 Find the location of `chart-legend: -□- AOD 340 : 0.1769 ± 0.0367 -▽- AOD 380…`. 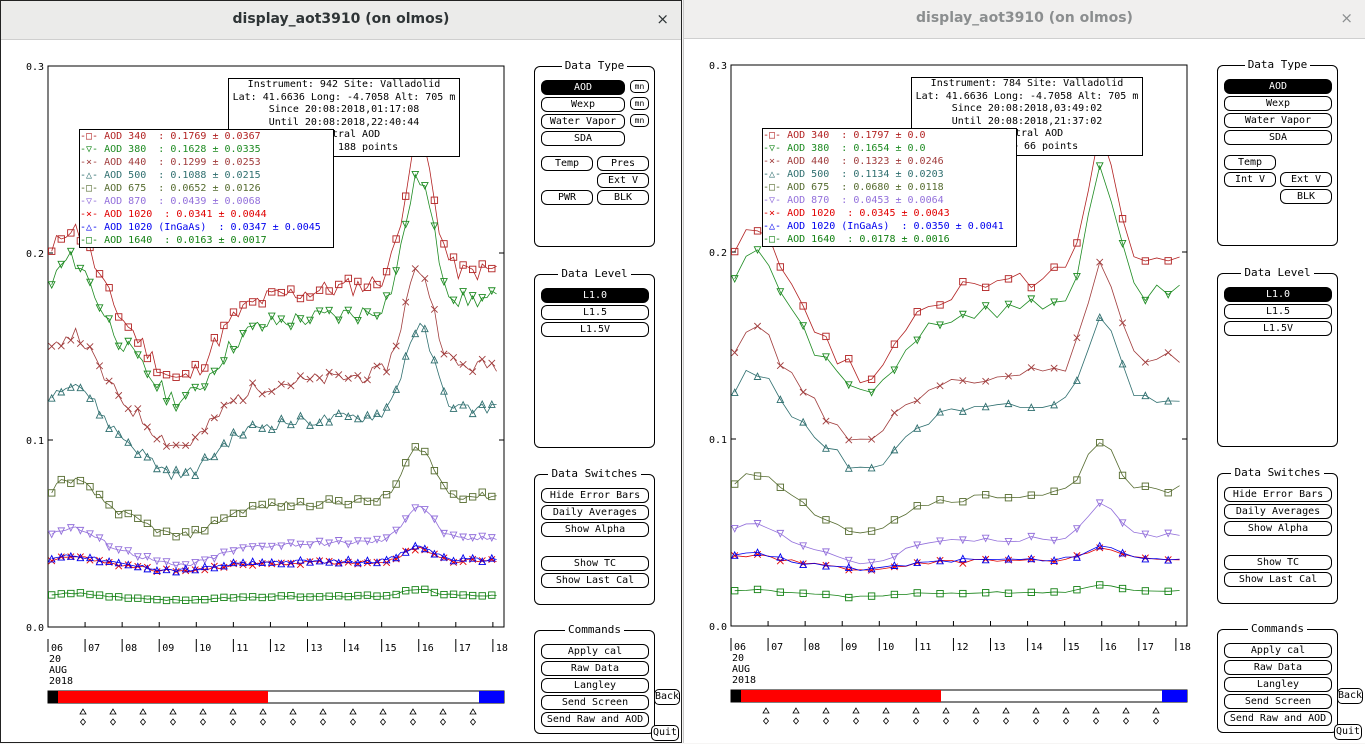

chart-legend: -□- AOD 340 : 0.1769 ± 0.0367 -▽- AOD 380… is located at coordinates (206, 188).